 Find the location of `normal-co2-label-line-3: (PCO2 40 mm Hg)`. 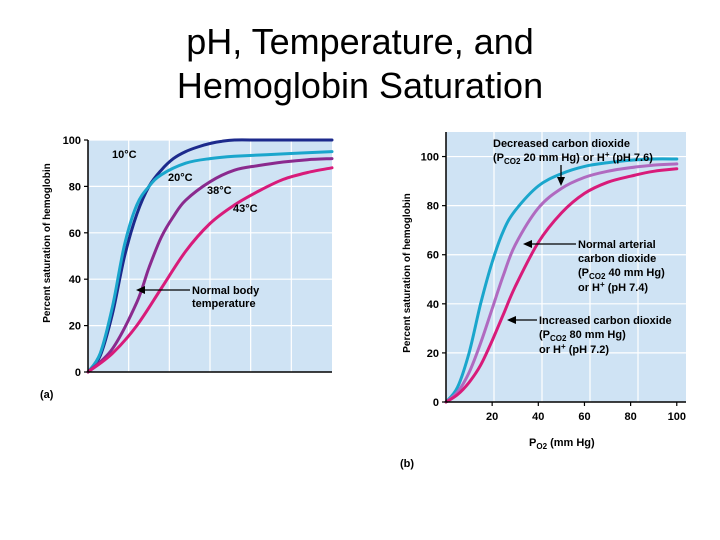

normal-co2-label-line-3: (PCO2 40 mm Hg) is located at coordinates (621, 274).